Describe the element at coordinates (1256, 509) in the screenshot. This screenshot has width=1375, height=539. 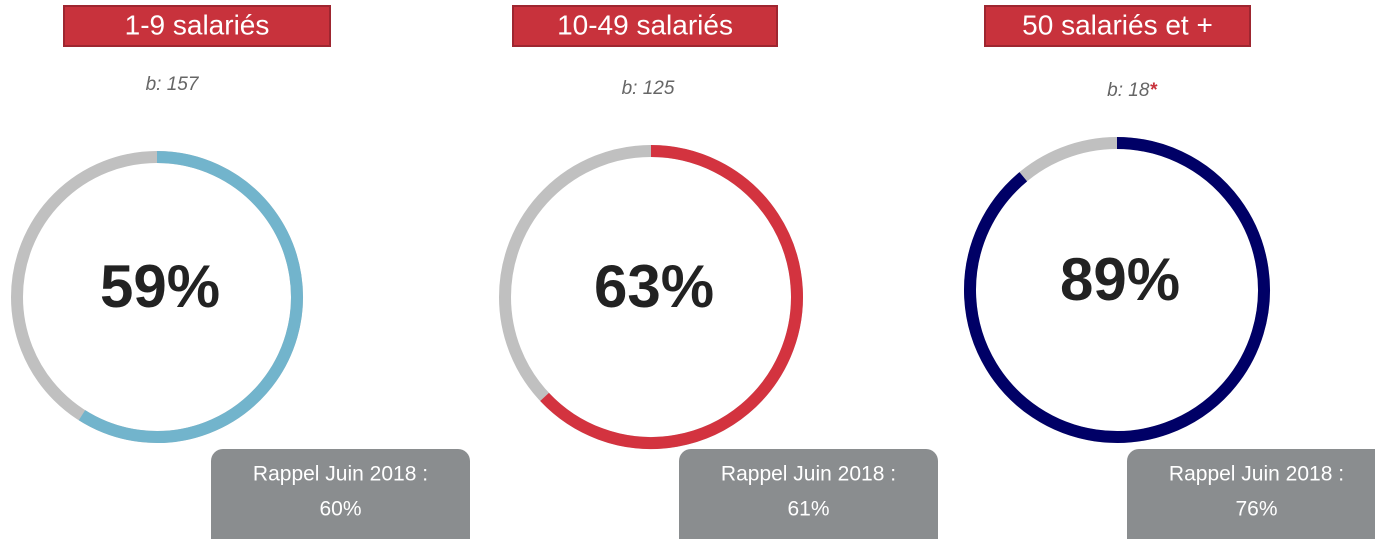
I see `recall-text: 76%` at that location.